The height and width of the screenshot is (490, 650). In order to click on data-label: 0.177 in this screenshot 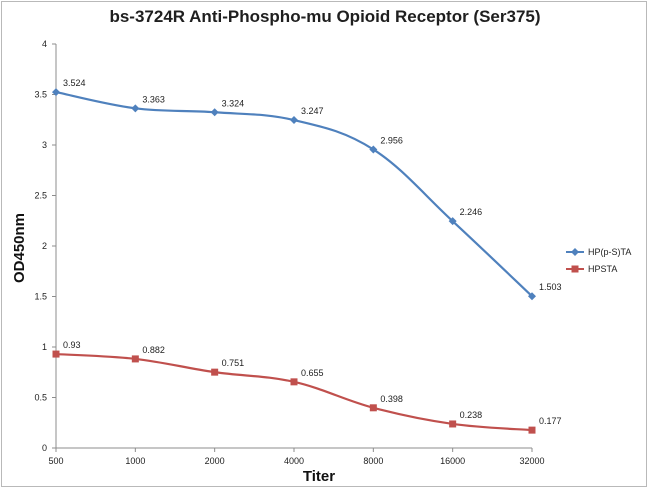, I will do `click(550, 421)`.